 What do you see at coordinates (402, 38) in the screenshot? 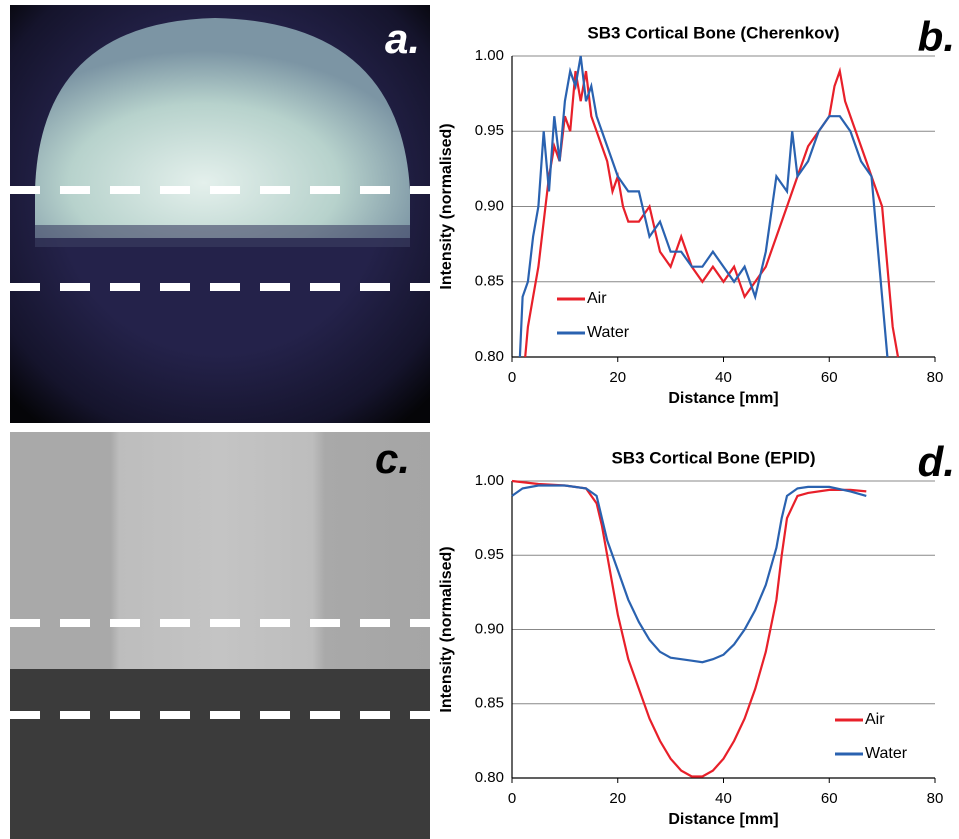
I see `panel-label: a.` at bounding box center [402, 38].